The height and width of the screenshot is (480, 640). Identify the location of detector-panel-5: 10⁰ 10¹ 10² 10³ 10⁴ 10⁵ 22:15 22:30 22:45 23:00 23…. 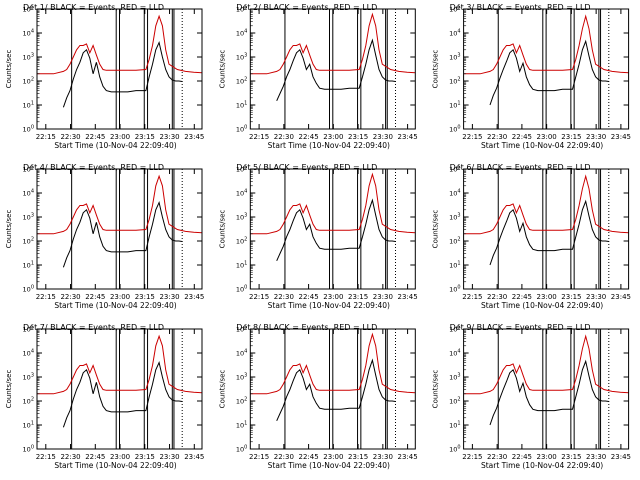
(317, 236).